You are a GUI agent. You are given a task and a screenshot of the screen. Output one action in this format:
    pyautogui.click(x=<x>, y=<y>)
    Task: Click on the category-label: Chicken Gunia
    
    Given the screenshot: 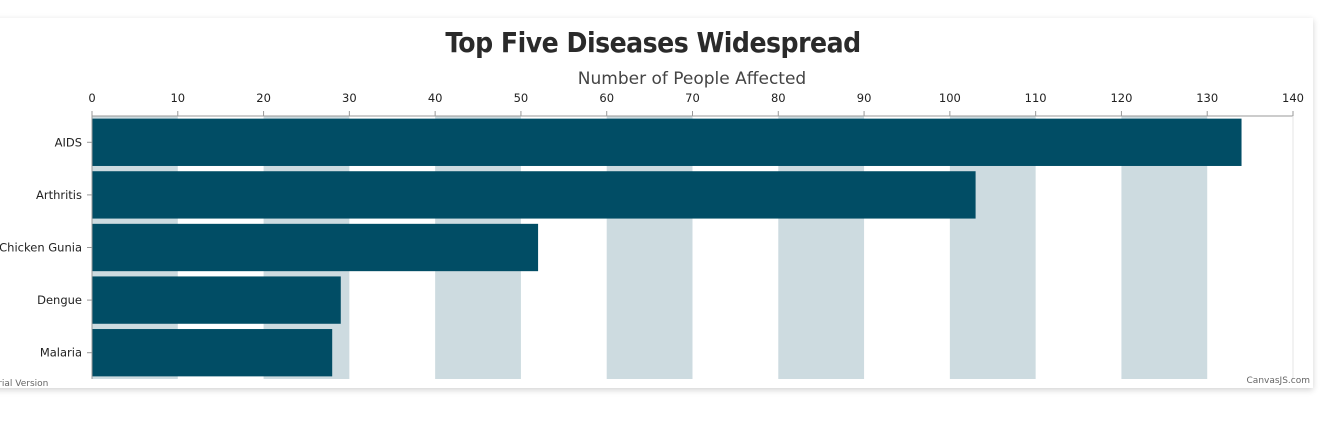 What is the action you would take?
    pyautogui.click(x=41, y=248)
    